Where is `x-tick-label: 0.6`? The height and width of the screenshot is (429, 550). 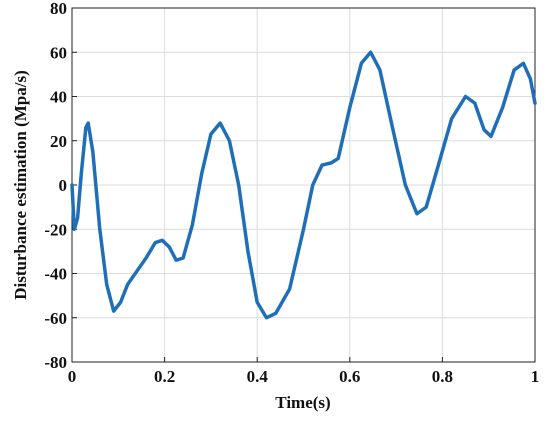 x-tick-label: 0.6 is located at coordinates (349, 376).